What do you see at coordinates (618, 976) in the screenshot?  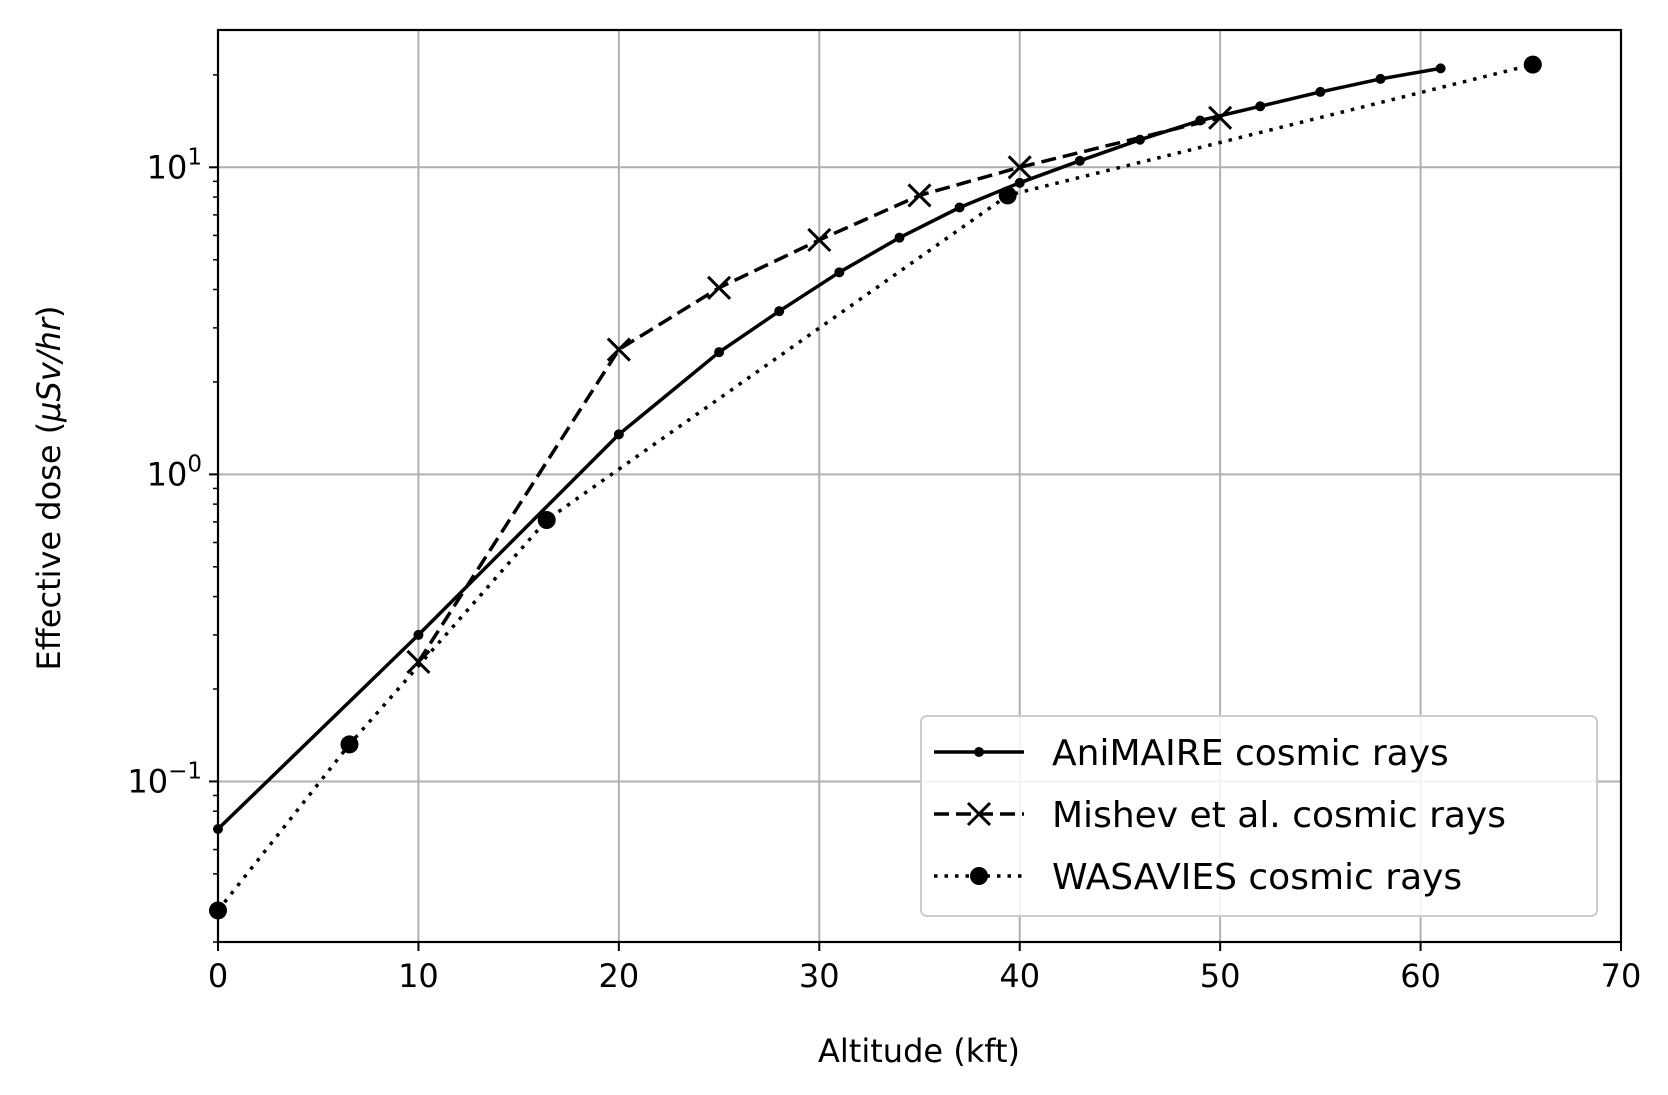 I see `x-tick-label: 20` at bounding box center [618, 976].